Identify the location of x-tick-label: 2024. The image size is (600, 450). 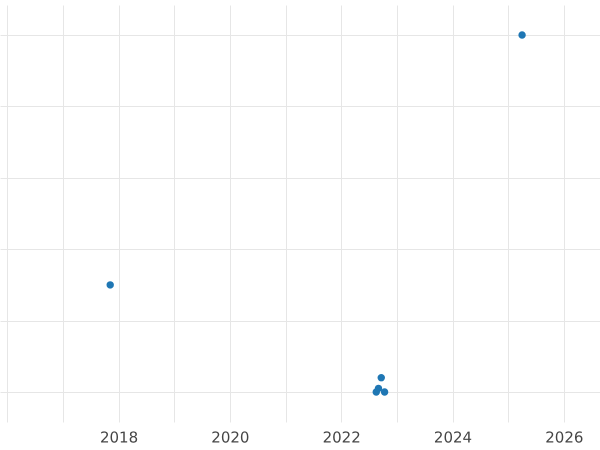
(453, 437).